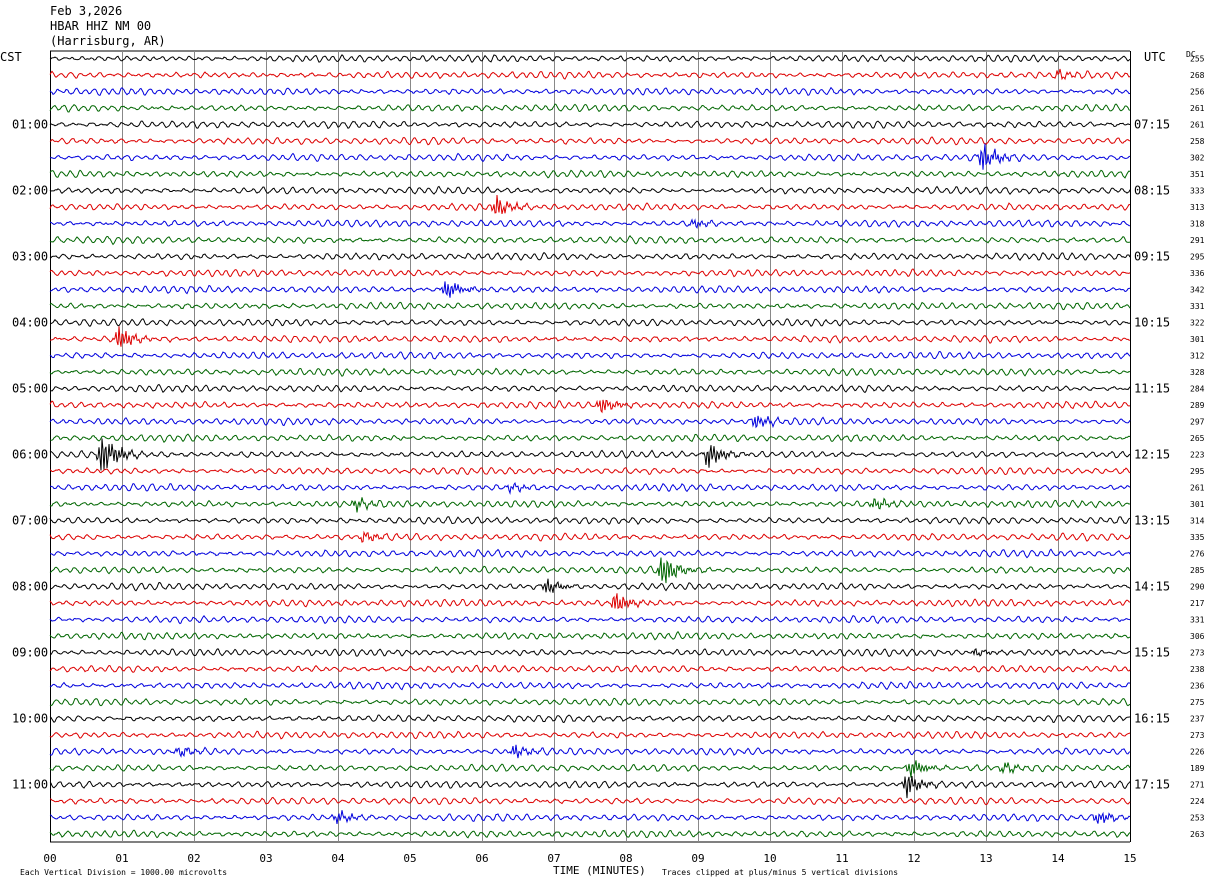 The width and height of the screenshot is (1210, 891). Describe the element at coordinates (1197, 339) in the screenshot. I see `dc-offset-label: 301` at that location.